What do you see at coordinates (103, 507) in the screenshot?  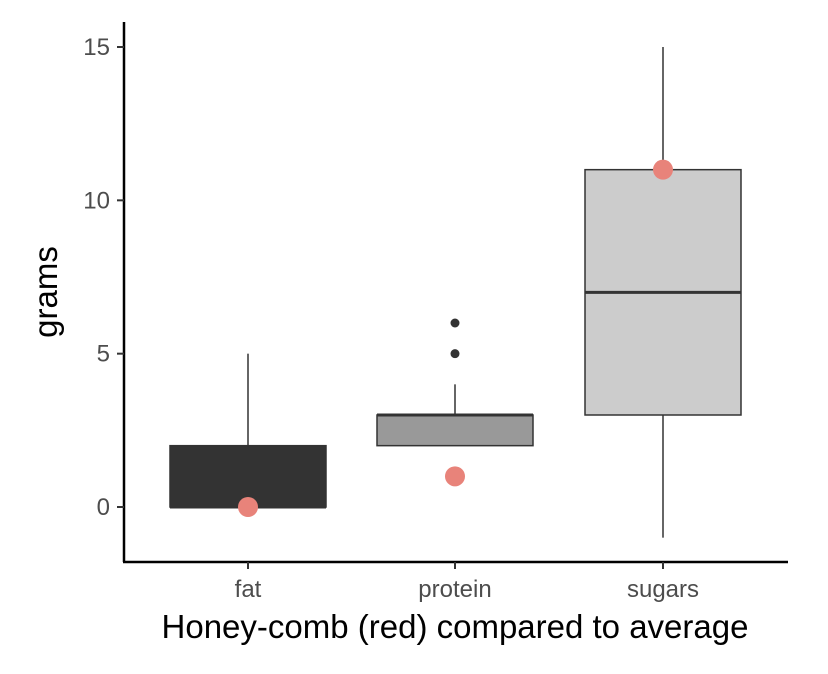 I see `y-tick-label: 0` at bounding box center [103, 507].